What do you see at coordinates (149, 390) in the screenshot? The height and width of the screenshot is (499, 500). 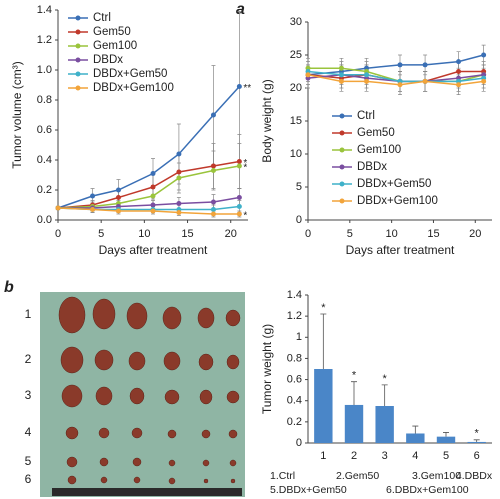 I see `tumors` at bounding box center [149, 390].